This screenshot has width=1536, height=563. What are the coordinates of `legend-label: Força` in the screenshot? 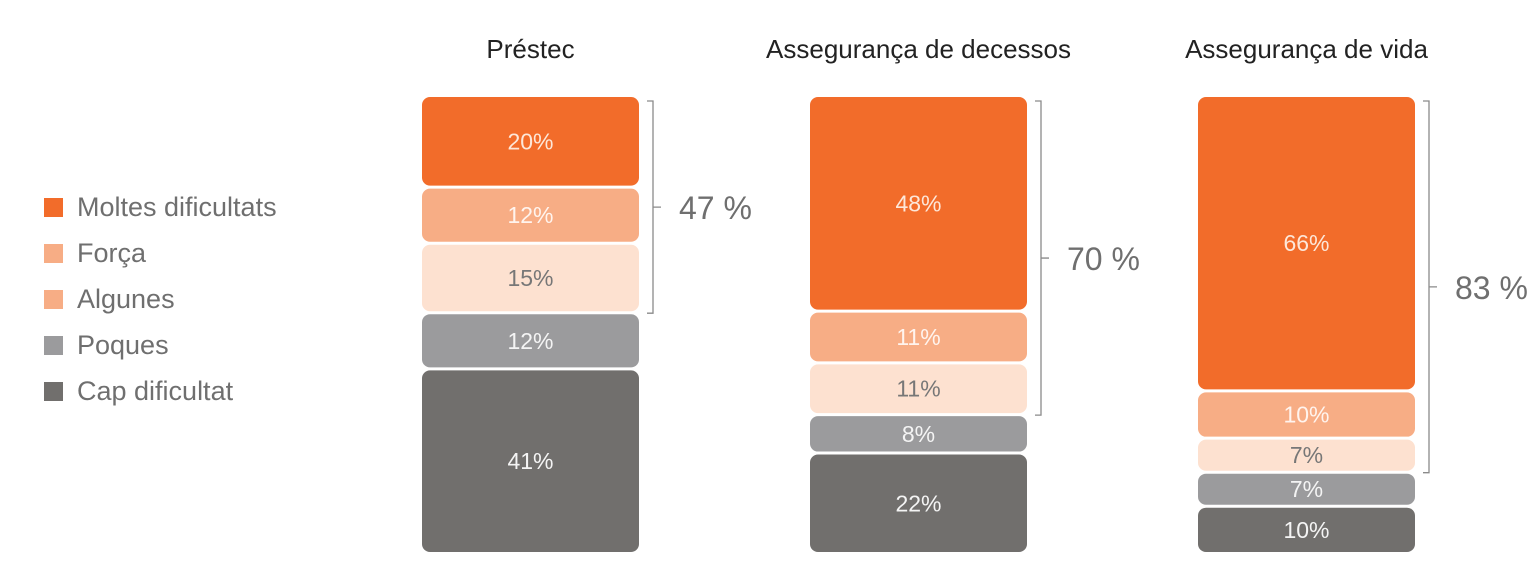 It's located at (112, 252).